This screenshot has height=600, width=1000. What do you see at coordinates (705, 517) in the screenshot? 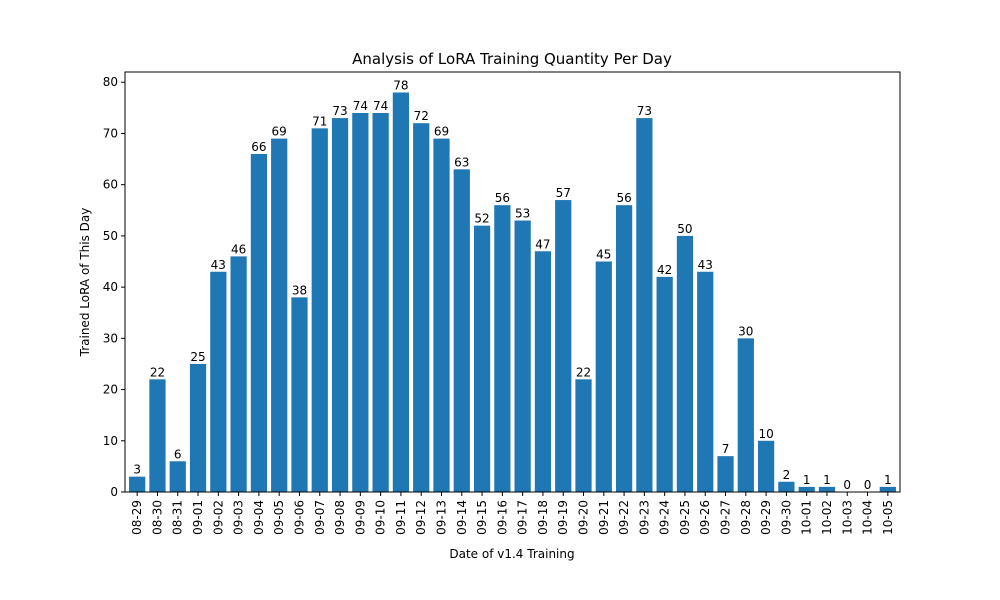
I see `x-tick-label-09-26: 09-26` at bounding box center [705, 517].